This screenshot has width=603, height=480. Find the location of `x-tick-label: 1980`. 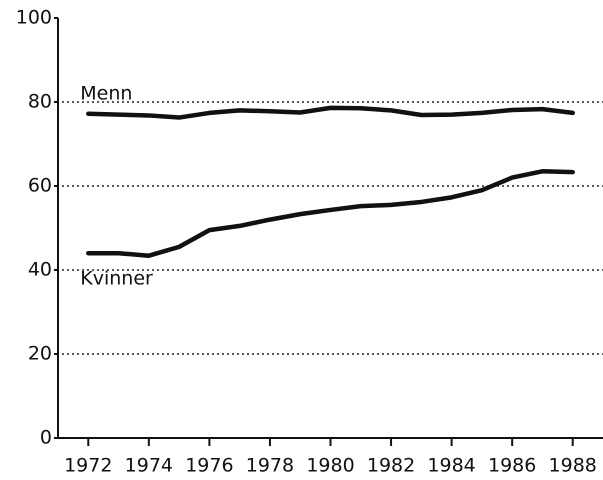

x-tick-label: 1980 is located at coordinates (330, 466).